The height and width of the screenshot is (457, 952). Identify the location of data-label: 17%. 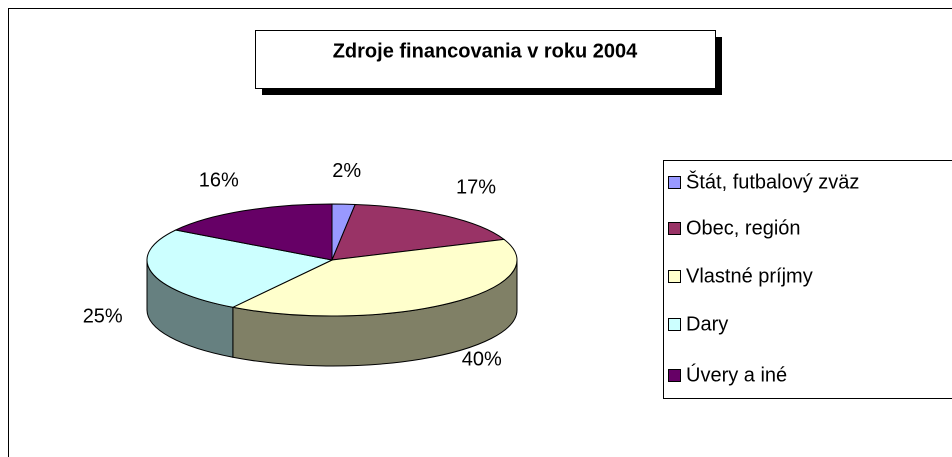
(476, 187).